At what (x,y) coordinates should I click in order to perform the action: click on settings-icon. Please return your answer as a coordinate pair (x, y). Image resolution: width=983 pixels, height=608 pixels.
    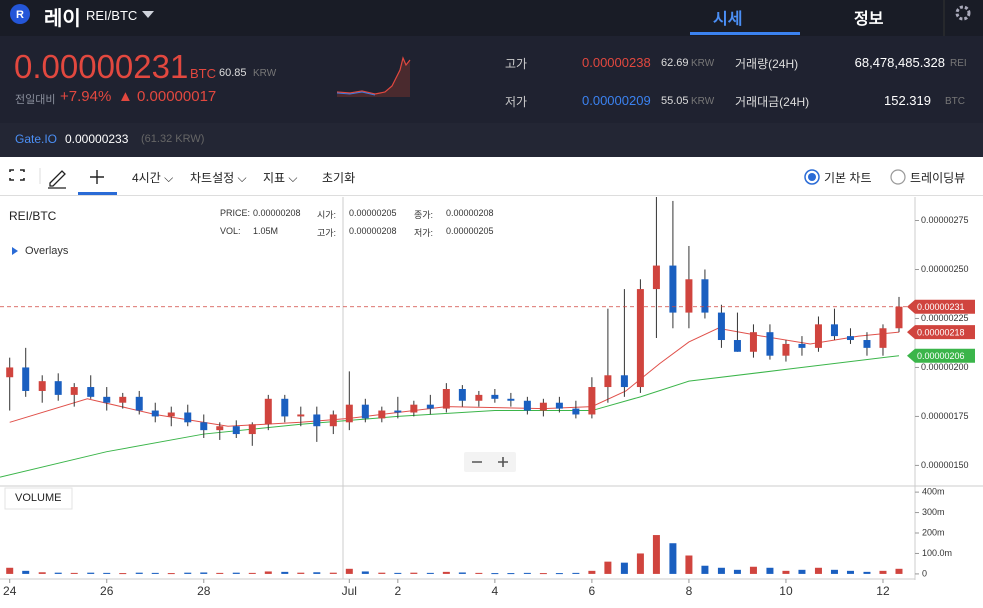
    Looking at the image, I should click on (963, 13).